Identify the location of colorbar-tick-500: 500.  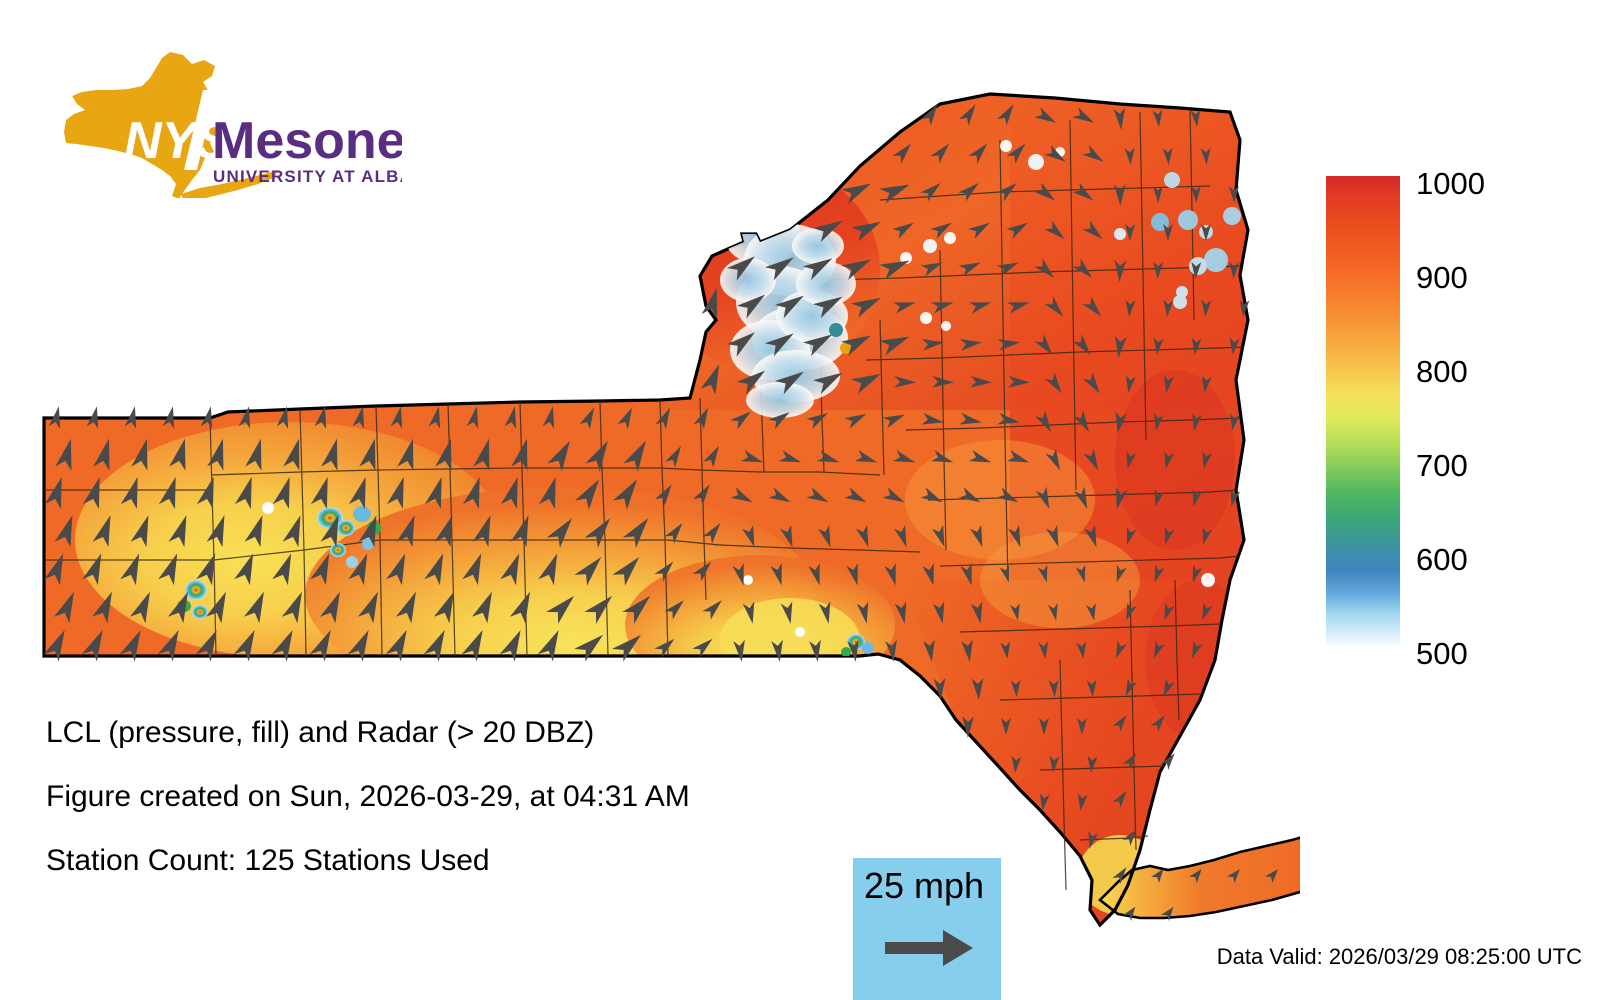
(1442, 653).